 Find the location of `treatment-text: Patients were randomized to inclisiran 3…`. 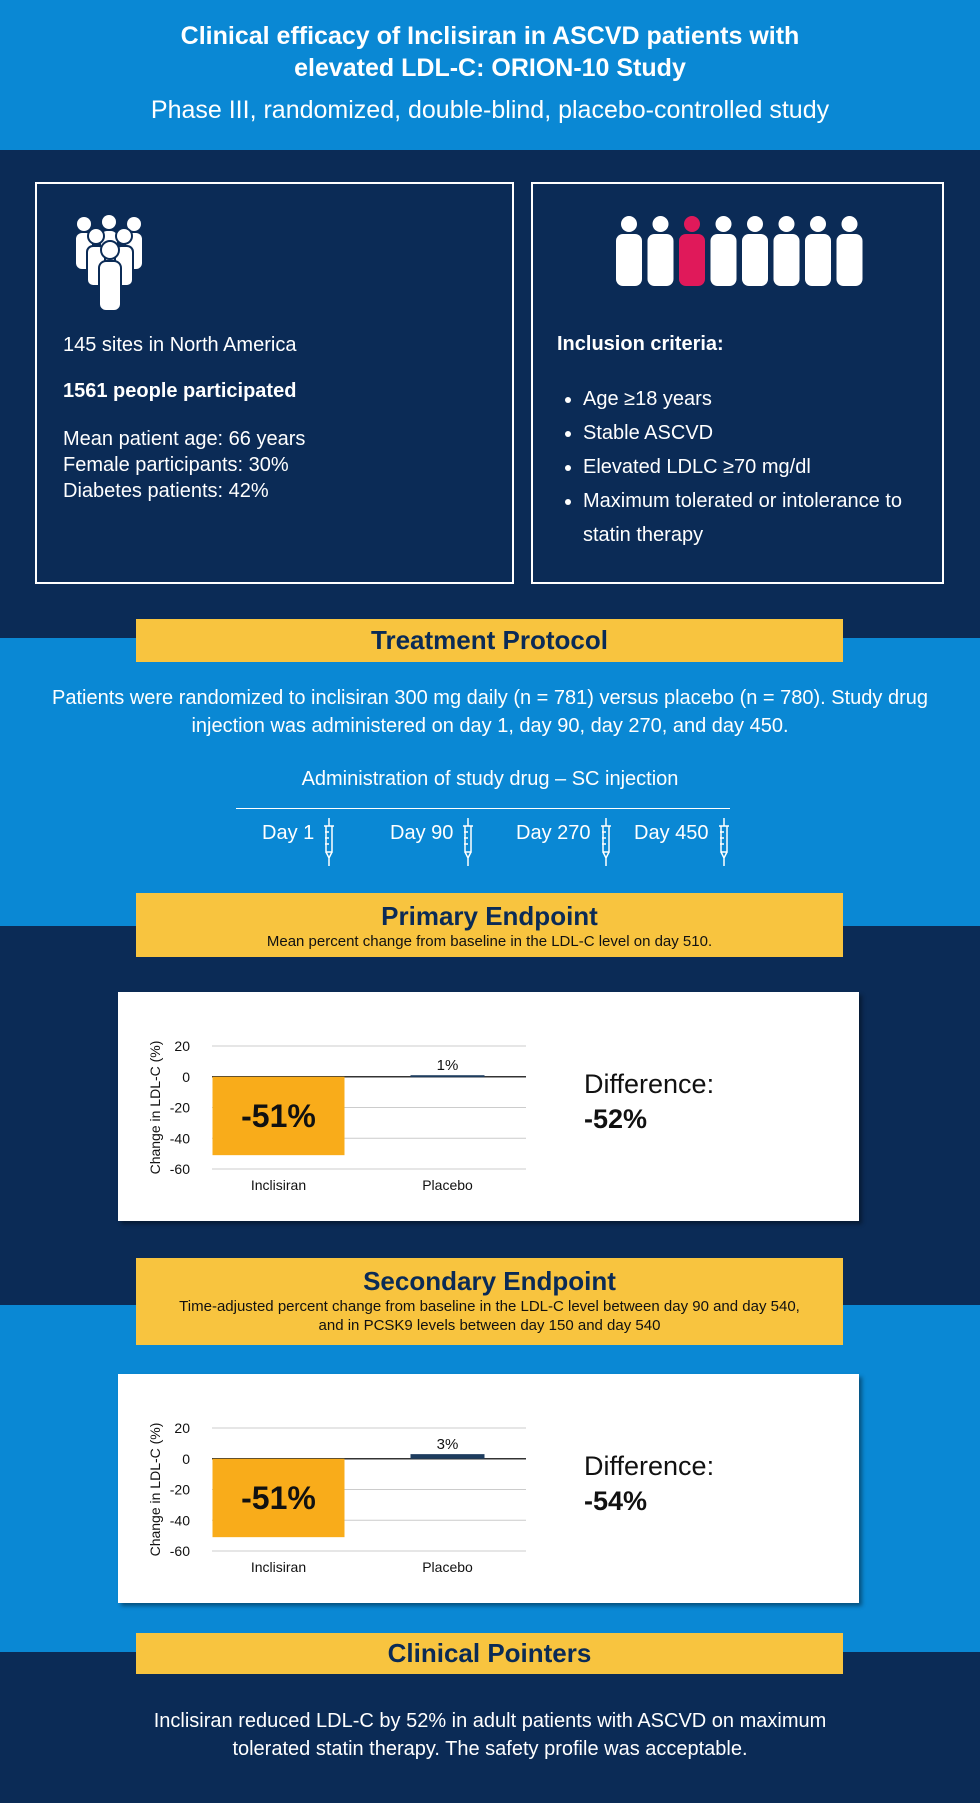

treatment-text: Patients were randomized to inclisiran 3… is located at coordinates (490, 712).